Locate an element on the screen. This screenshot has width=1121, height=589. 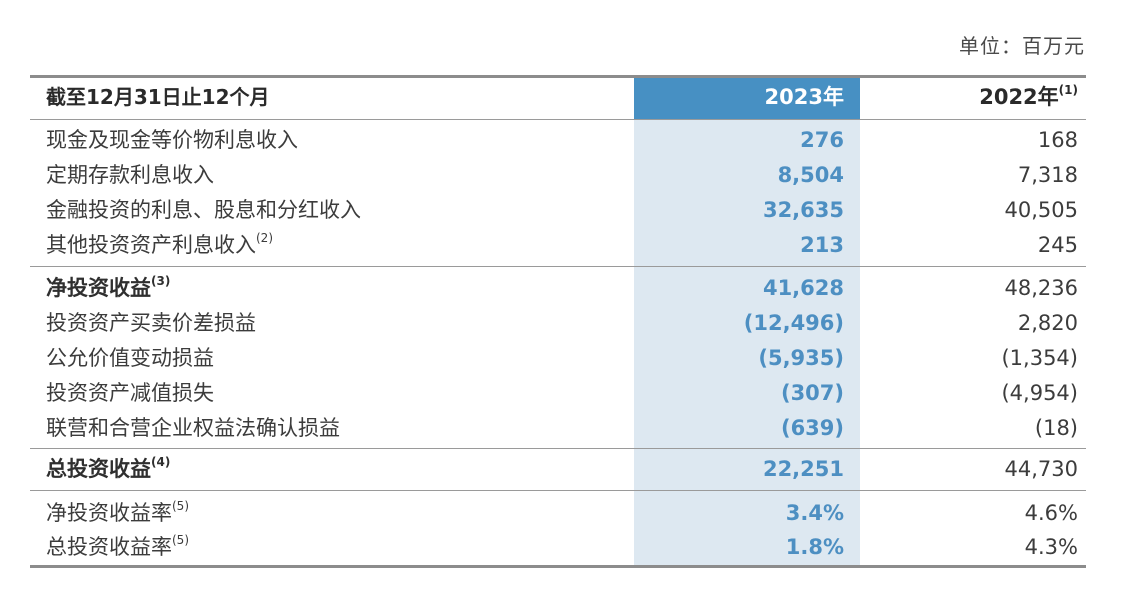
row-value-2022: 4.3% is located at coordinates (1051, 547).